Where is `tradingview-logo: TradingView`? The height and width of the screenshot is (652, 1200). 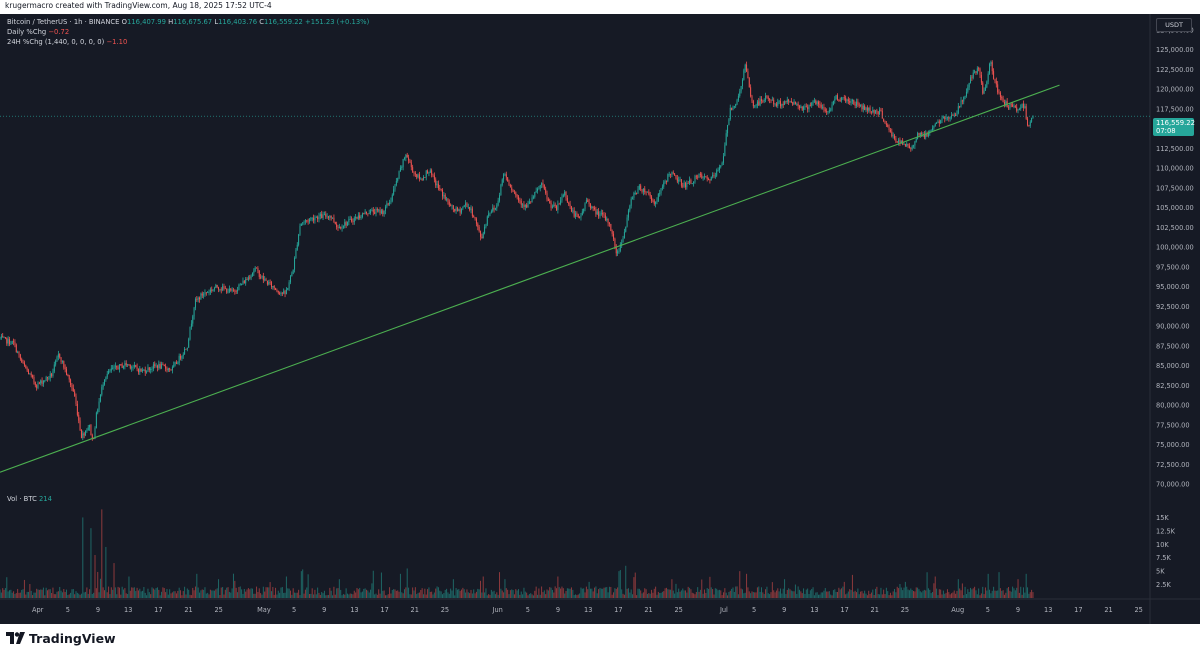 tradingview-logo: TradingView is located at coordinates (61, 638).